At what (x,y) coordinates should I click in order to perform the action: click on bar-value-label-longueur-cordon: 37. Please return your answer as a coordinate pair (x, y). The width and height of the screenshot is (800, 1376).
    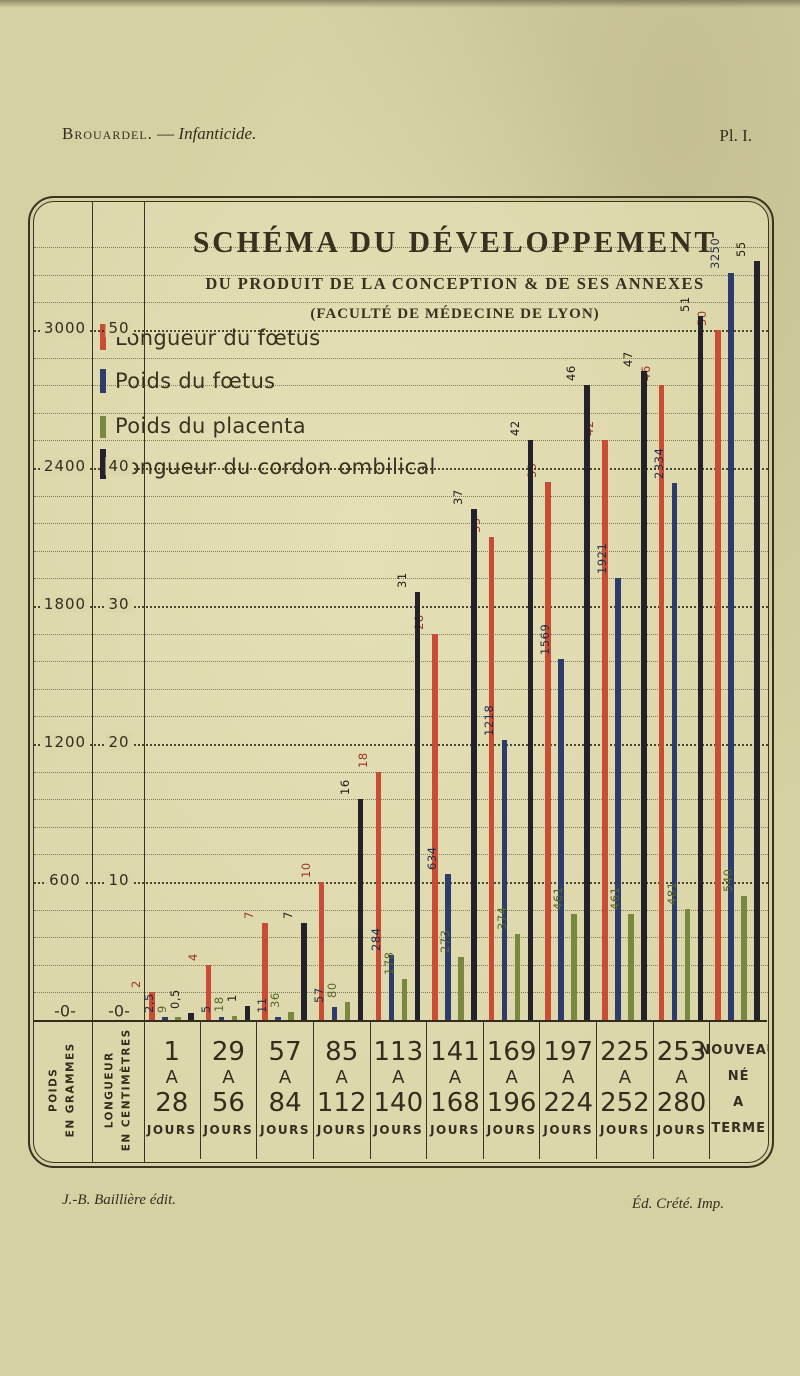
    Looking at the image, I should click on (458, 497).